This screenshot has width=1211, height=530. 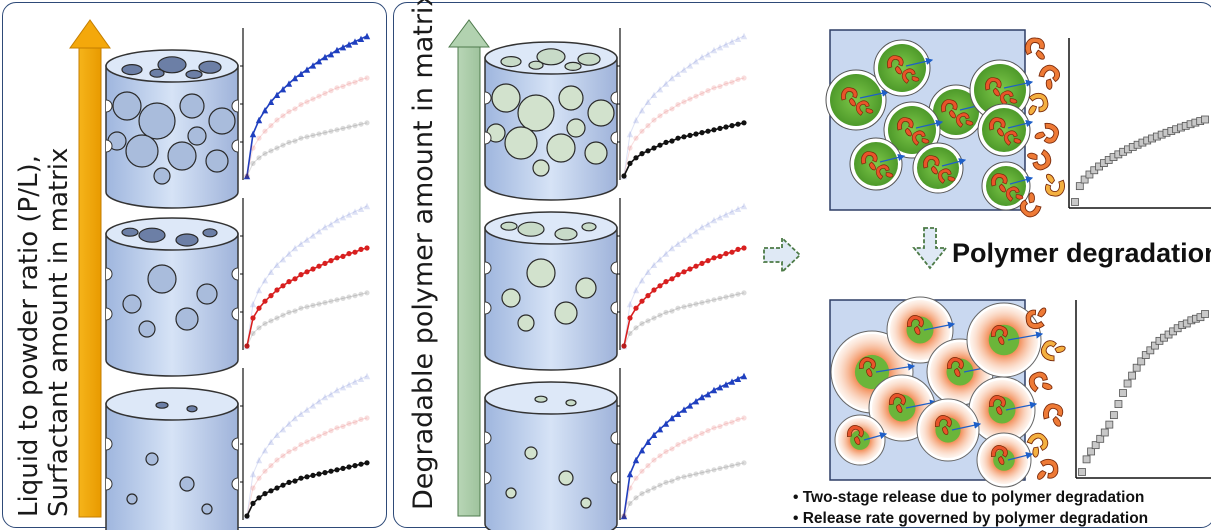 What do you see at coordinates (684, 276) in the screenshot?
I see `series-line` at bounding box center [684, 276].